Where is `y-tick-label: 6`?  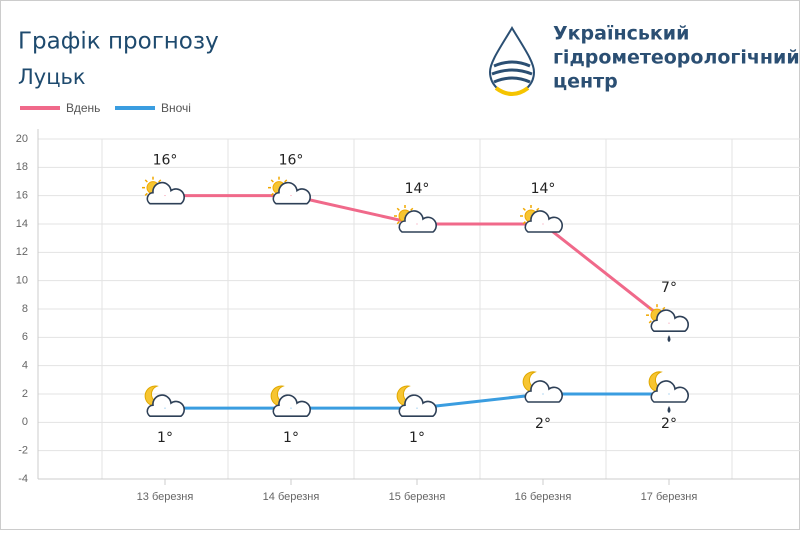
y-tick-label: 6 is located at coordinates (25, 337).